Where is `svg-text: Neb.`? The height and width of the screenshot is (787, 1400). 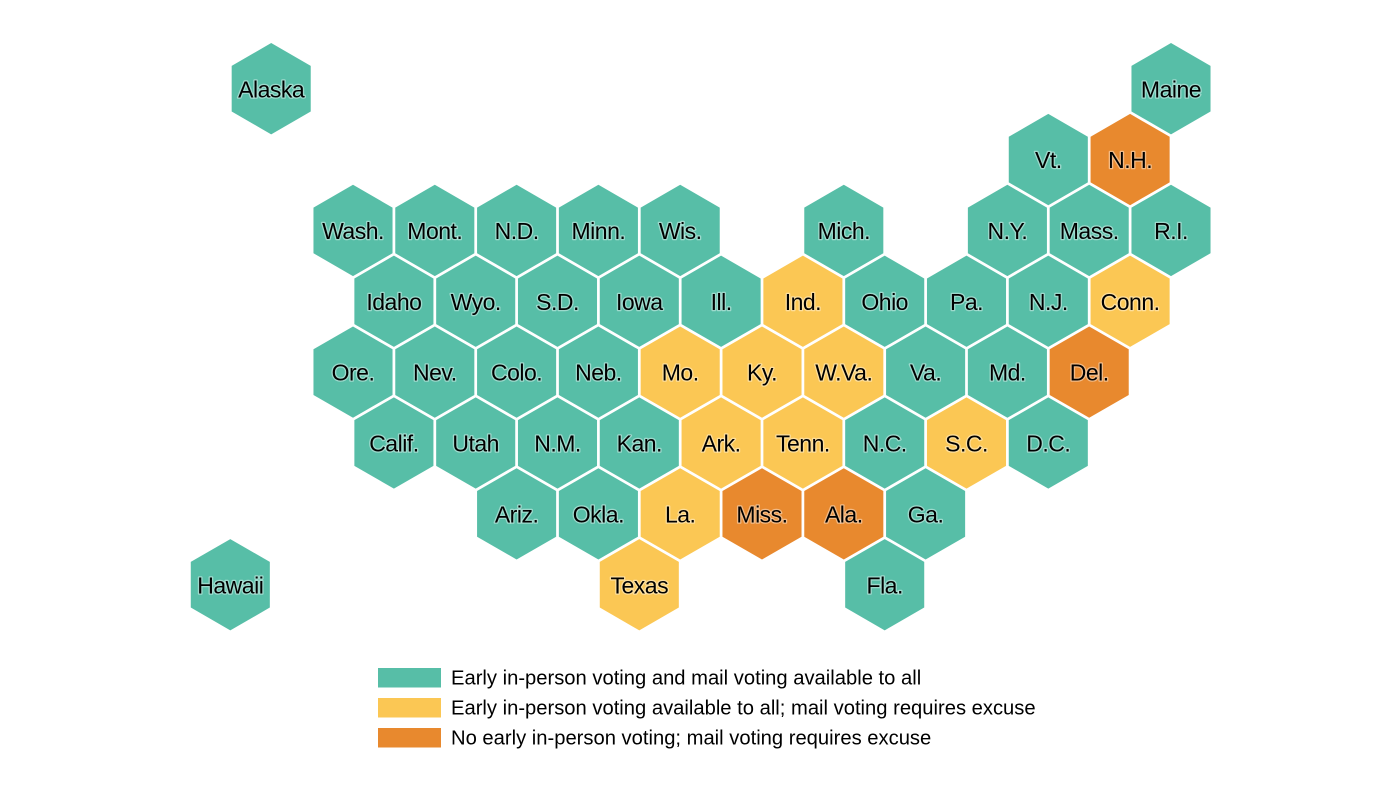 svg-text: Neb. is located at coordinates (598, 373).